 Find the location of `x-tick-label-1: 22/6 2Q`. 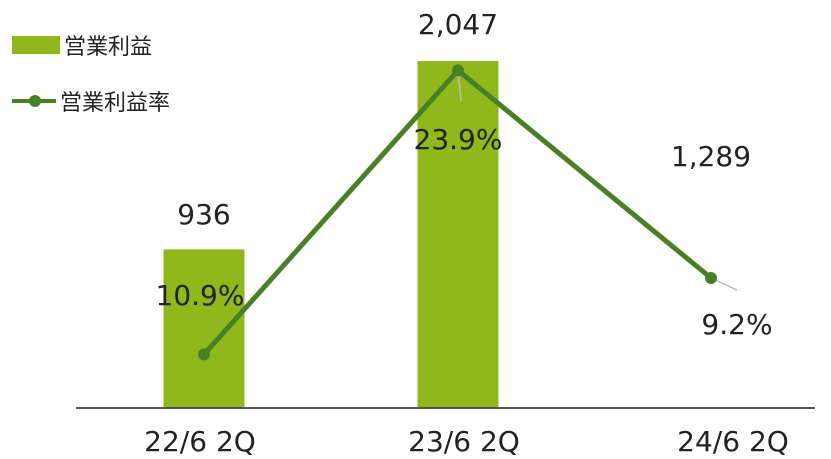

x-tick-label-1: 22/6 2Q is located at coordinates (200, 441).